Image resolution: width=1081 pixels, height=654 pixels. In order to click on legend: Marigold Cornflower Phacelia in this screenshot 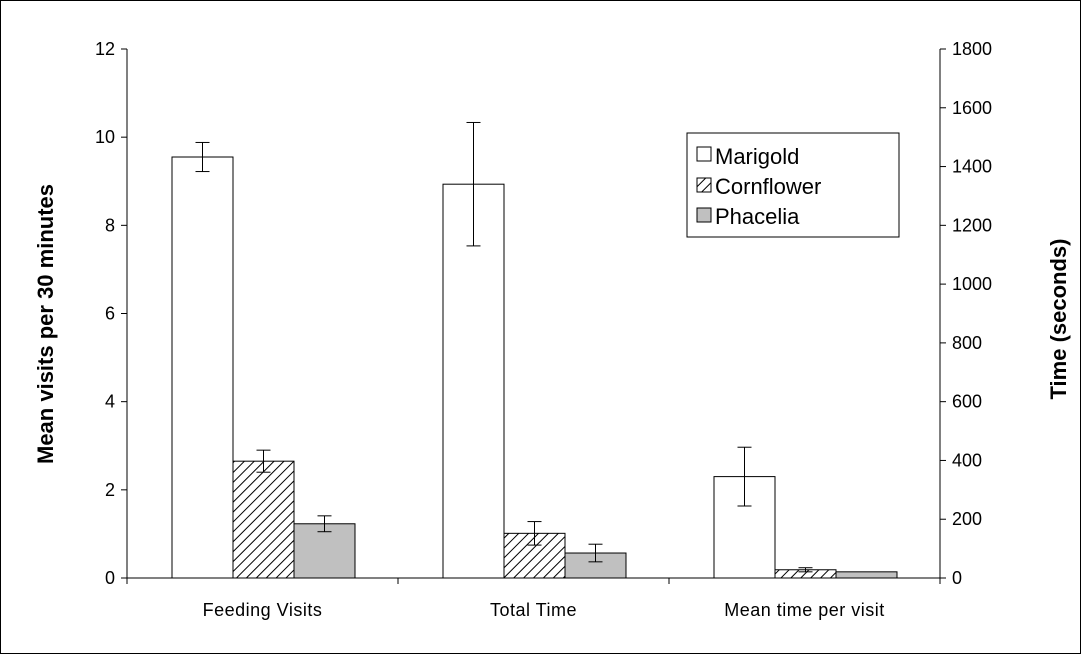, I will do `click(793, 185)`.